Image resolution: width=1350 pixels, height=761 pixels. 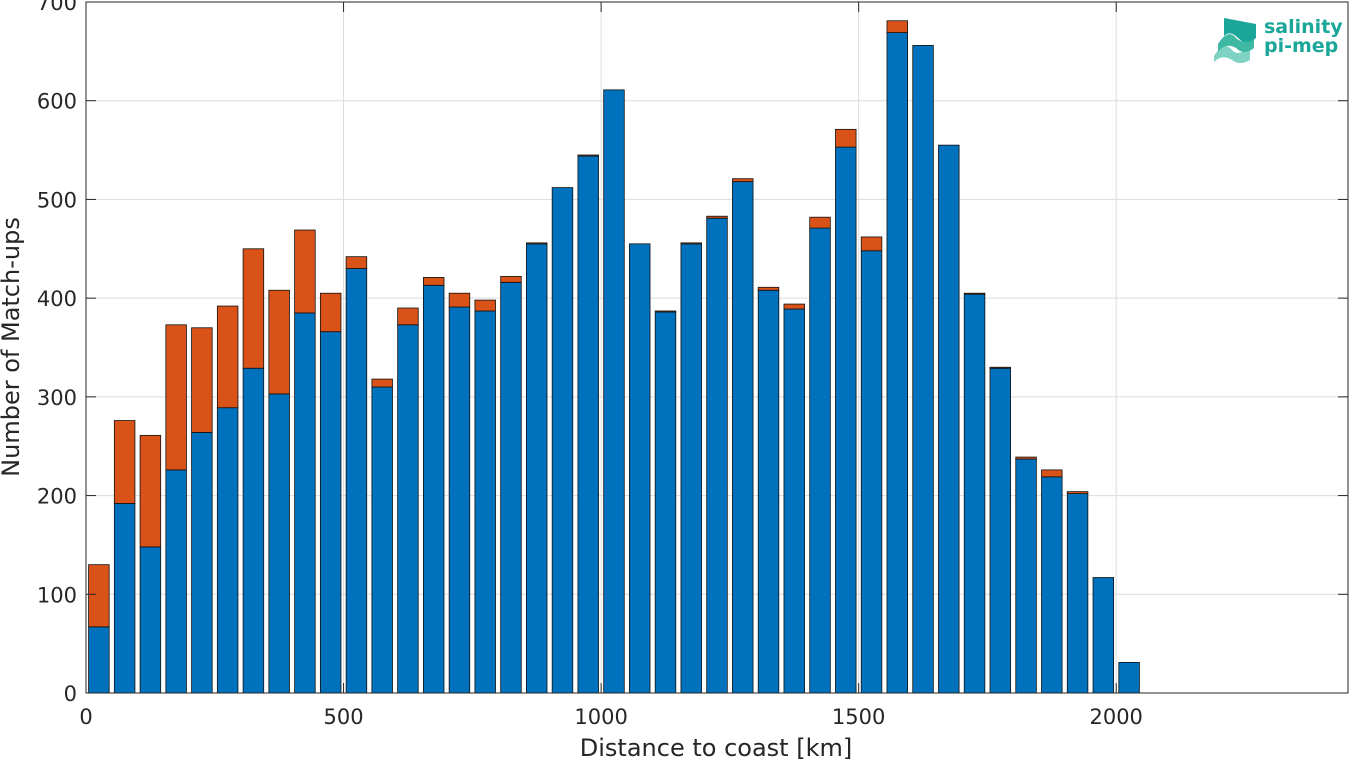 I want to click on y-tick-label: 600, so click(x=57, y=102).